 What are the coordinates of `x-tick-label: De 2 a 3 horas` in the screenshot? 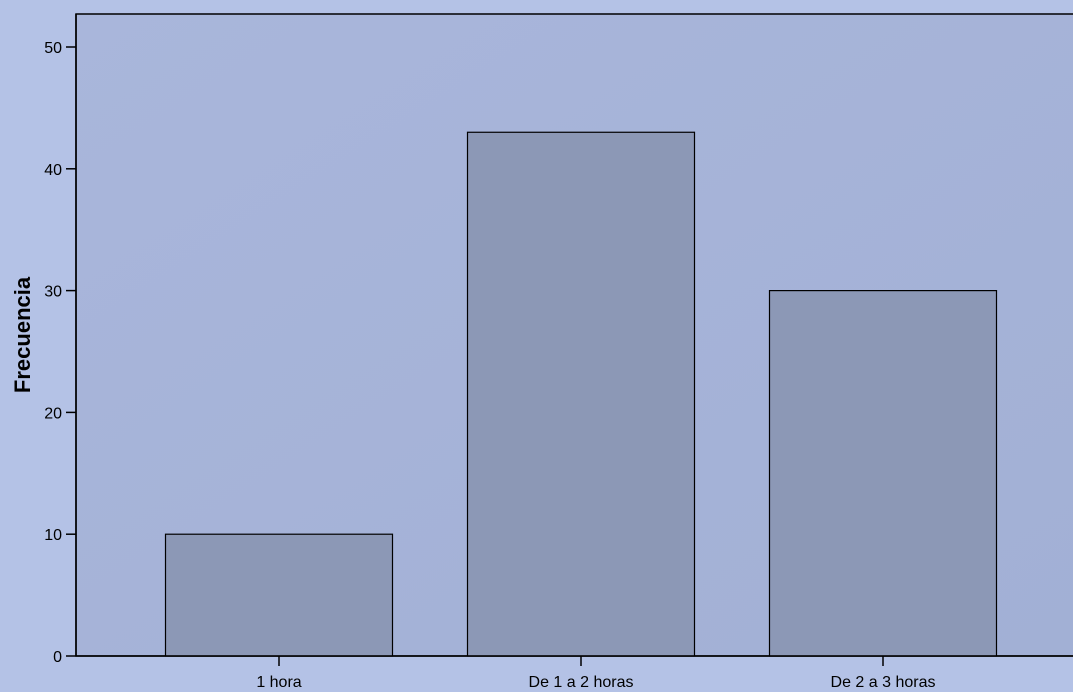 It's located at (883, 682).